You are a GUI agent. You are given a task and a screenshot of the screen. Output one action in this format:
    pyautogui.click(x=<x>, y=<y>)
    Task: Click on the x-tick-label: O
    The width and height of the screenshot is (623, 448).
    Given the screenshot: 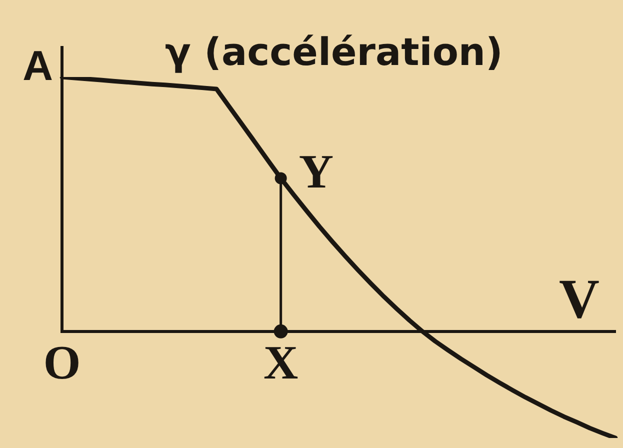 What is the action you would take?
    pyautogui.click(x=62, y=363)
    